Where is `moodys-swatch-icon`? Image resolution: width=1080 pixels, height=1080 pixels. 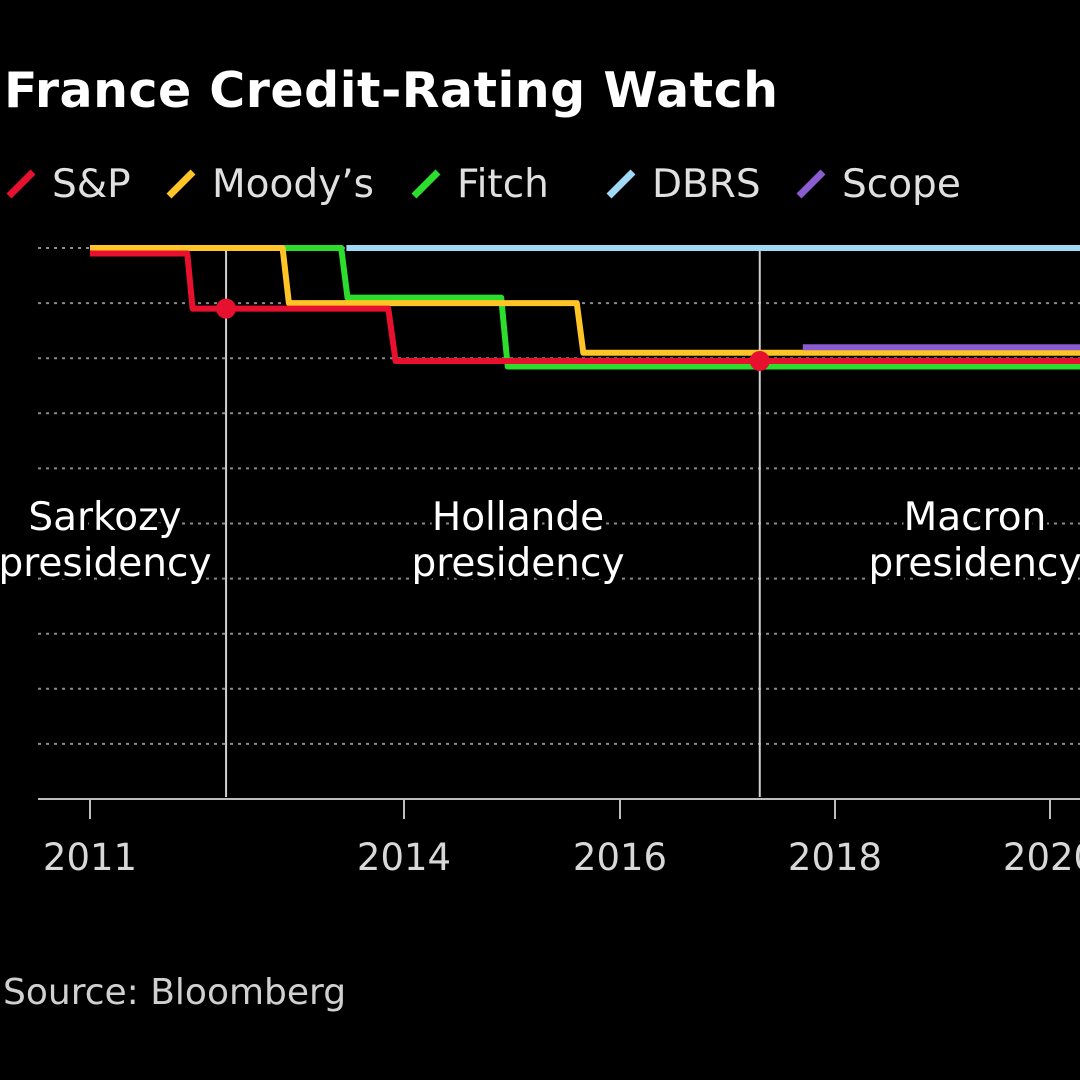
moodys-swatch-icon is located at coordinates (181, 184).